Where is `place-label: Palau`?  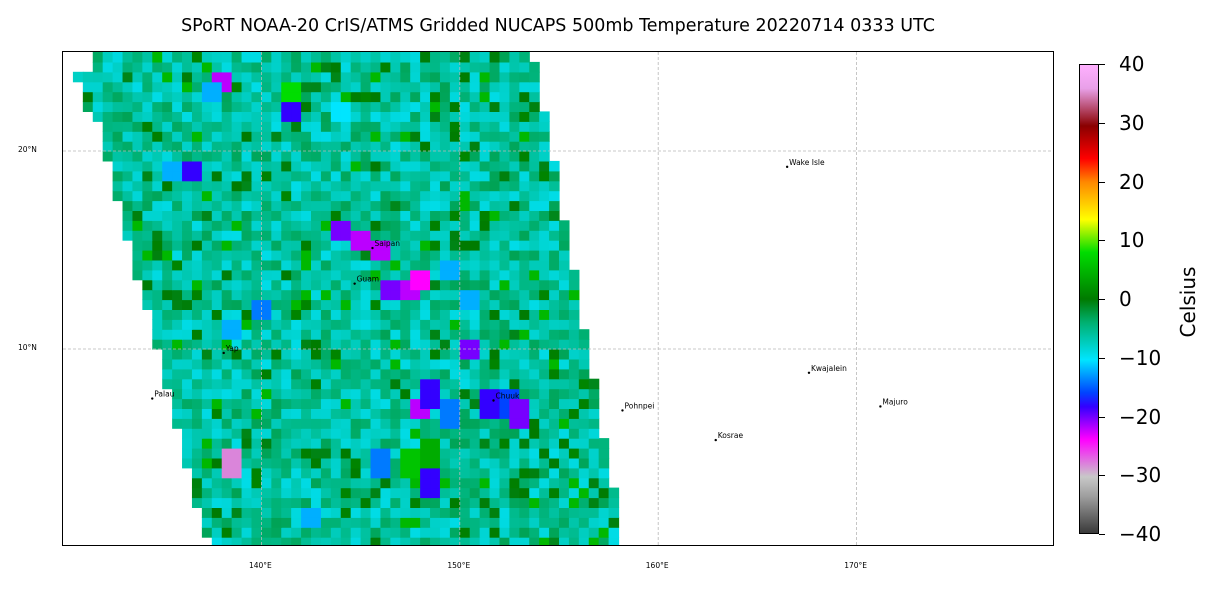
place-label: Palau is located at coordinates (164, 394).